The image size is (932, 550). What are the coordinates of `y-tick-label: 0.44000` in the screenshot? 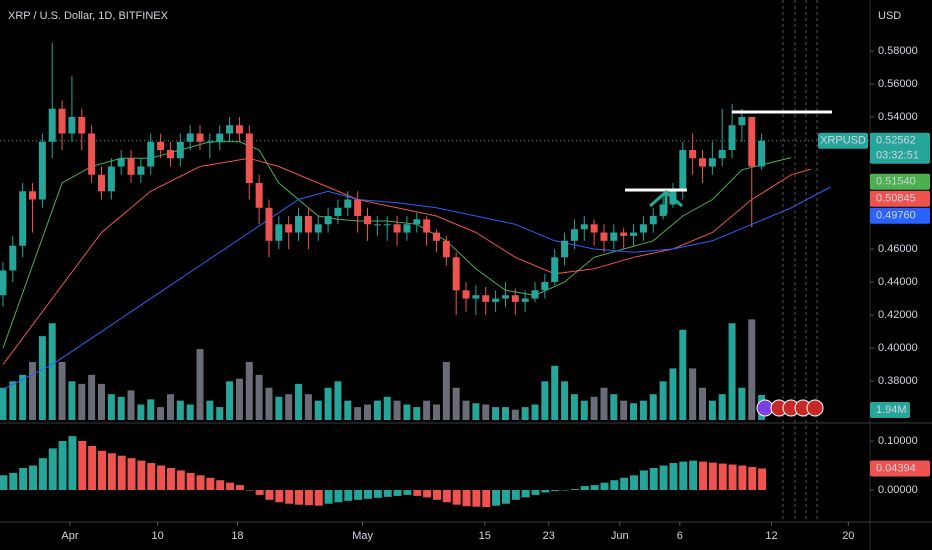 It's located at (898, 282).